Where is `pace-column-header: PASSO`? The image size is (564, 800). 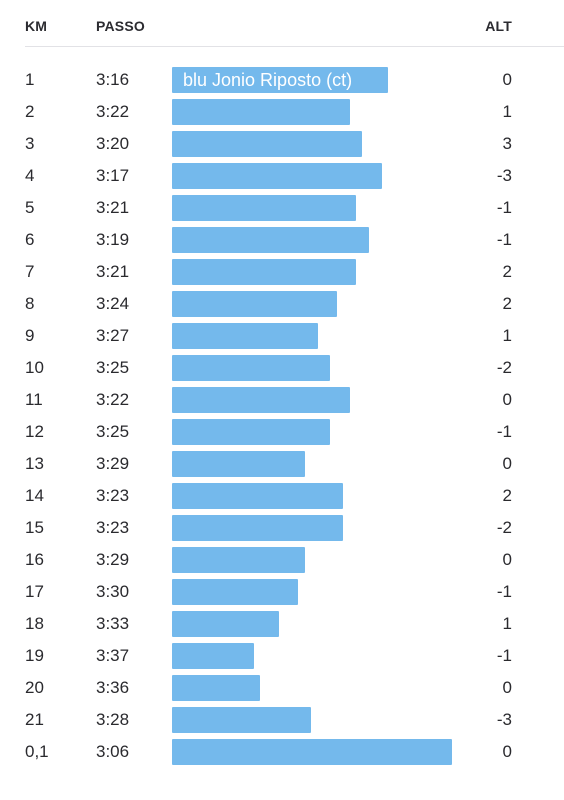 pace-column-header: PASSO is located at coordinates (120, 26).